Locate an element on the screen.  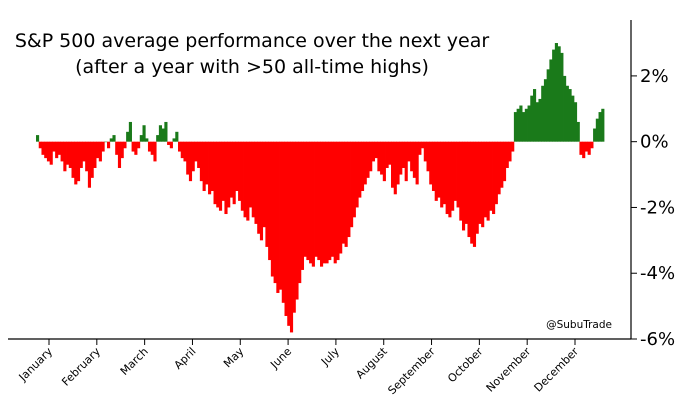
x-tick-label: August is located at coordinates (371, 362).